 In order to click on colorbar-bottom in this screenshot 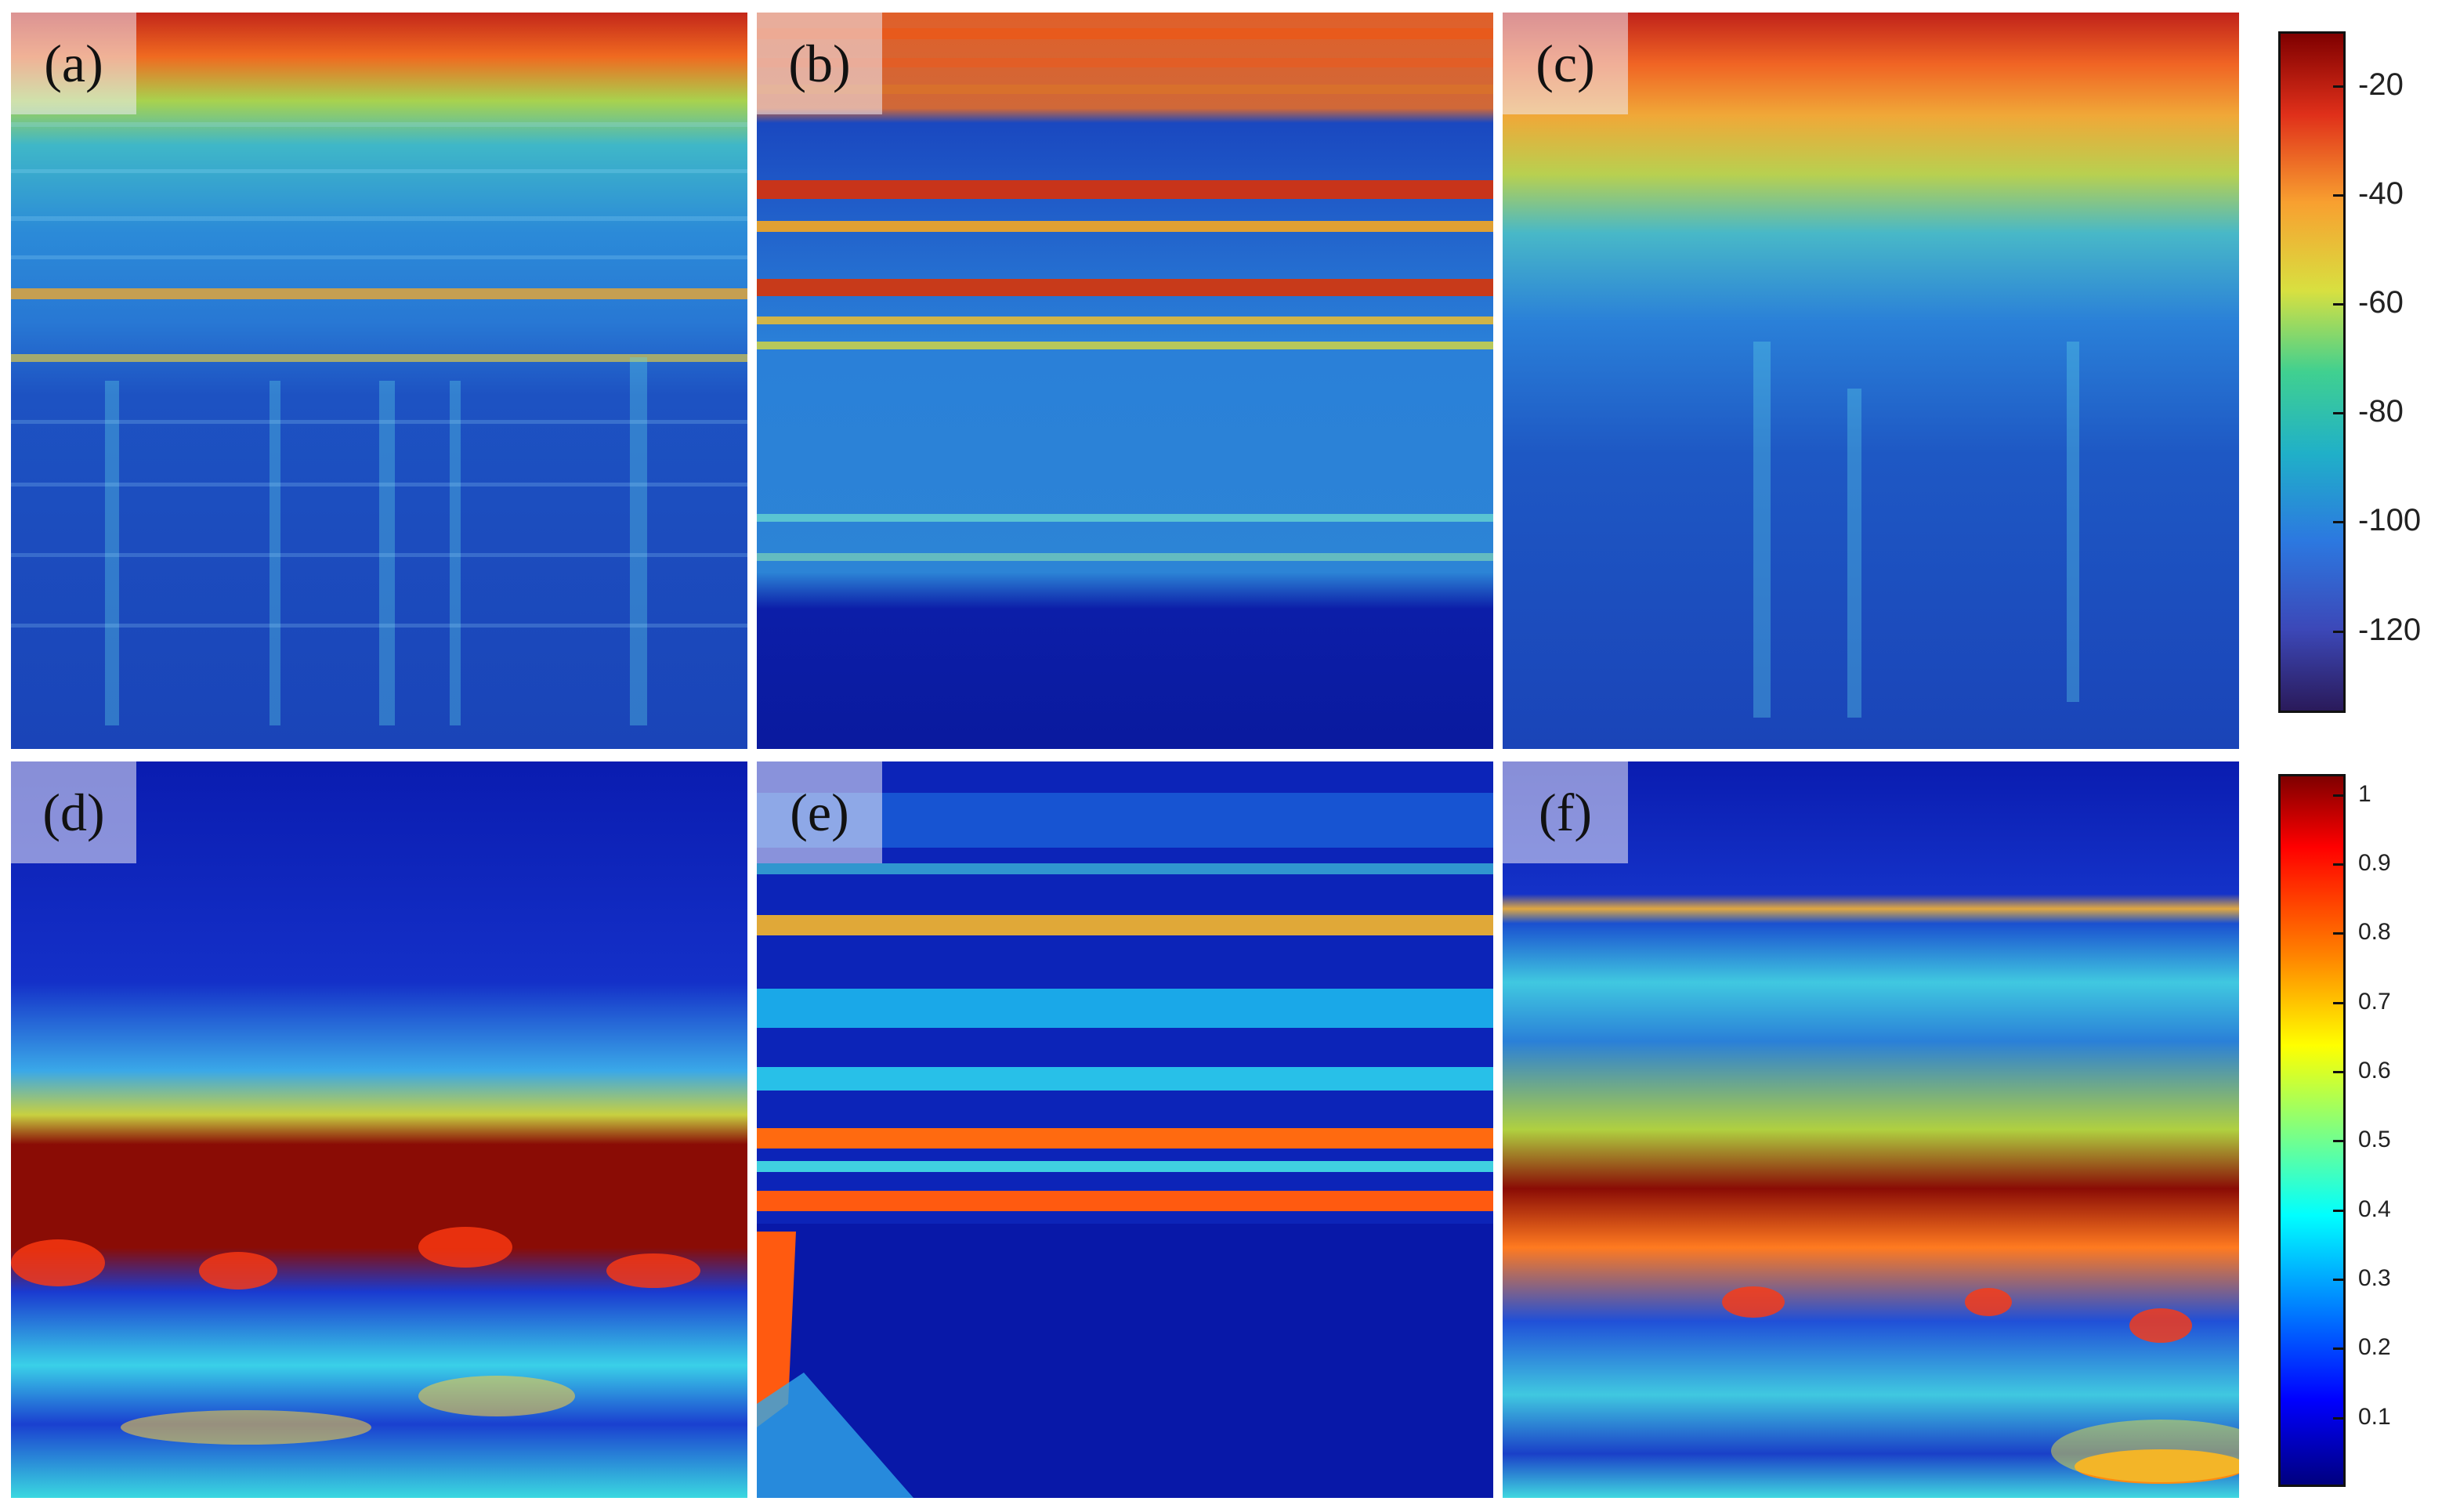, I will do `click(2312, 1130)`.